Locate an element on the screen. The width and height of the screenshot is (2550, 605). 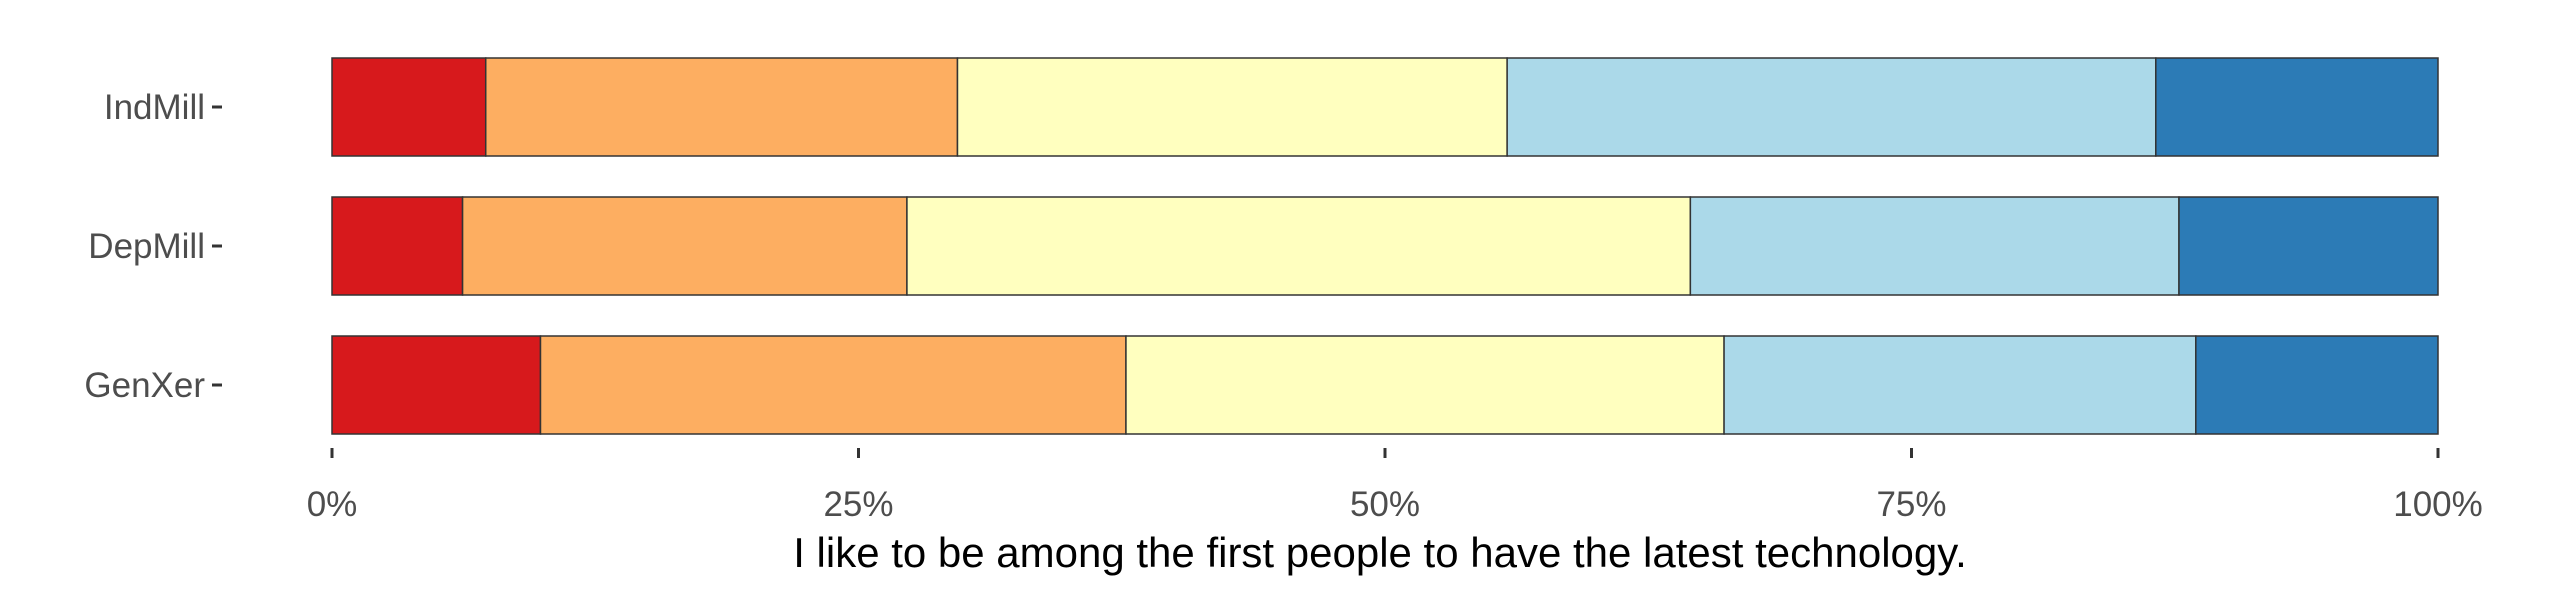
x-tick-label: 25% is located at coordinates (858, 504).